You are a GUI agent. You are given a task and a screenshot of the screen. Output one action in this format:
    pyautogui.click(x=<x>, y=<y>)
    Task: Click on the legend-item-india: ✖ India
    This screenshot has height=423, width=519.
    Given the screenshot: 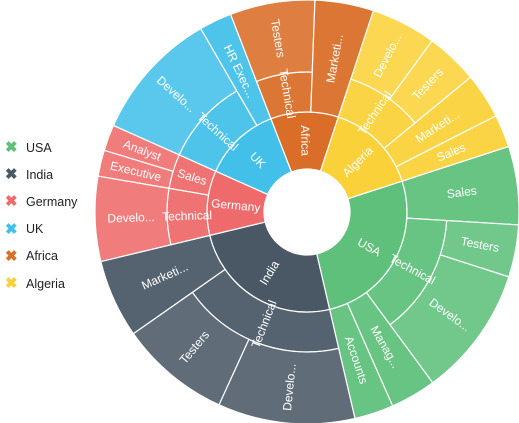 What is the action you would take?
    pyautogui.click(x=41, y=174)
    